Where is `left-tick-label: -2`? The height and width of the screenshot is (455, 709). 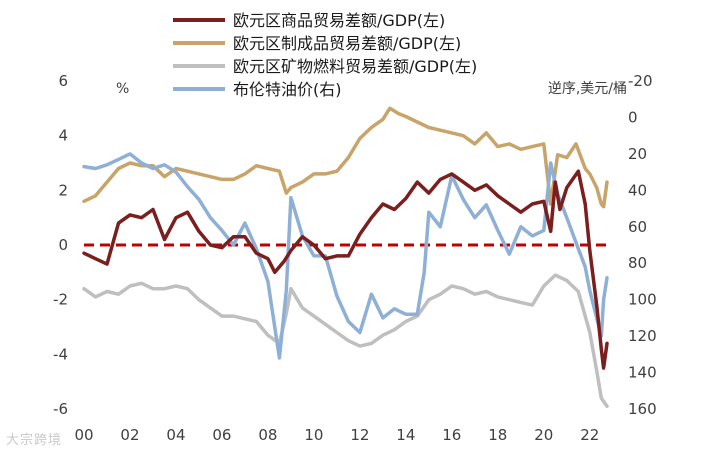
left-tick-label: -2 is located at coordinates (60, 300).